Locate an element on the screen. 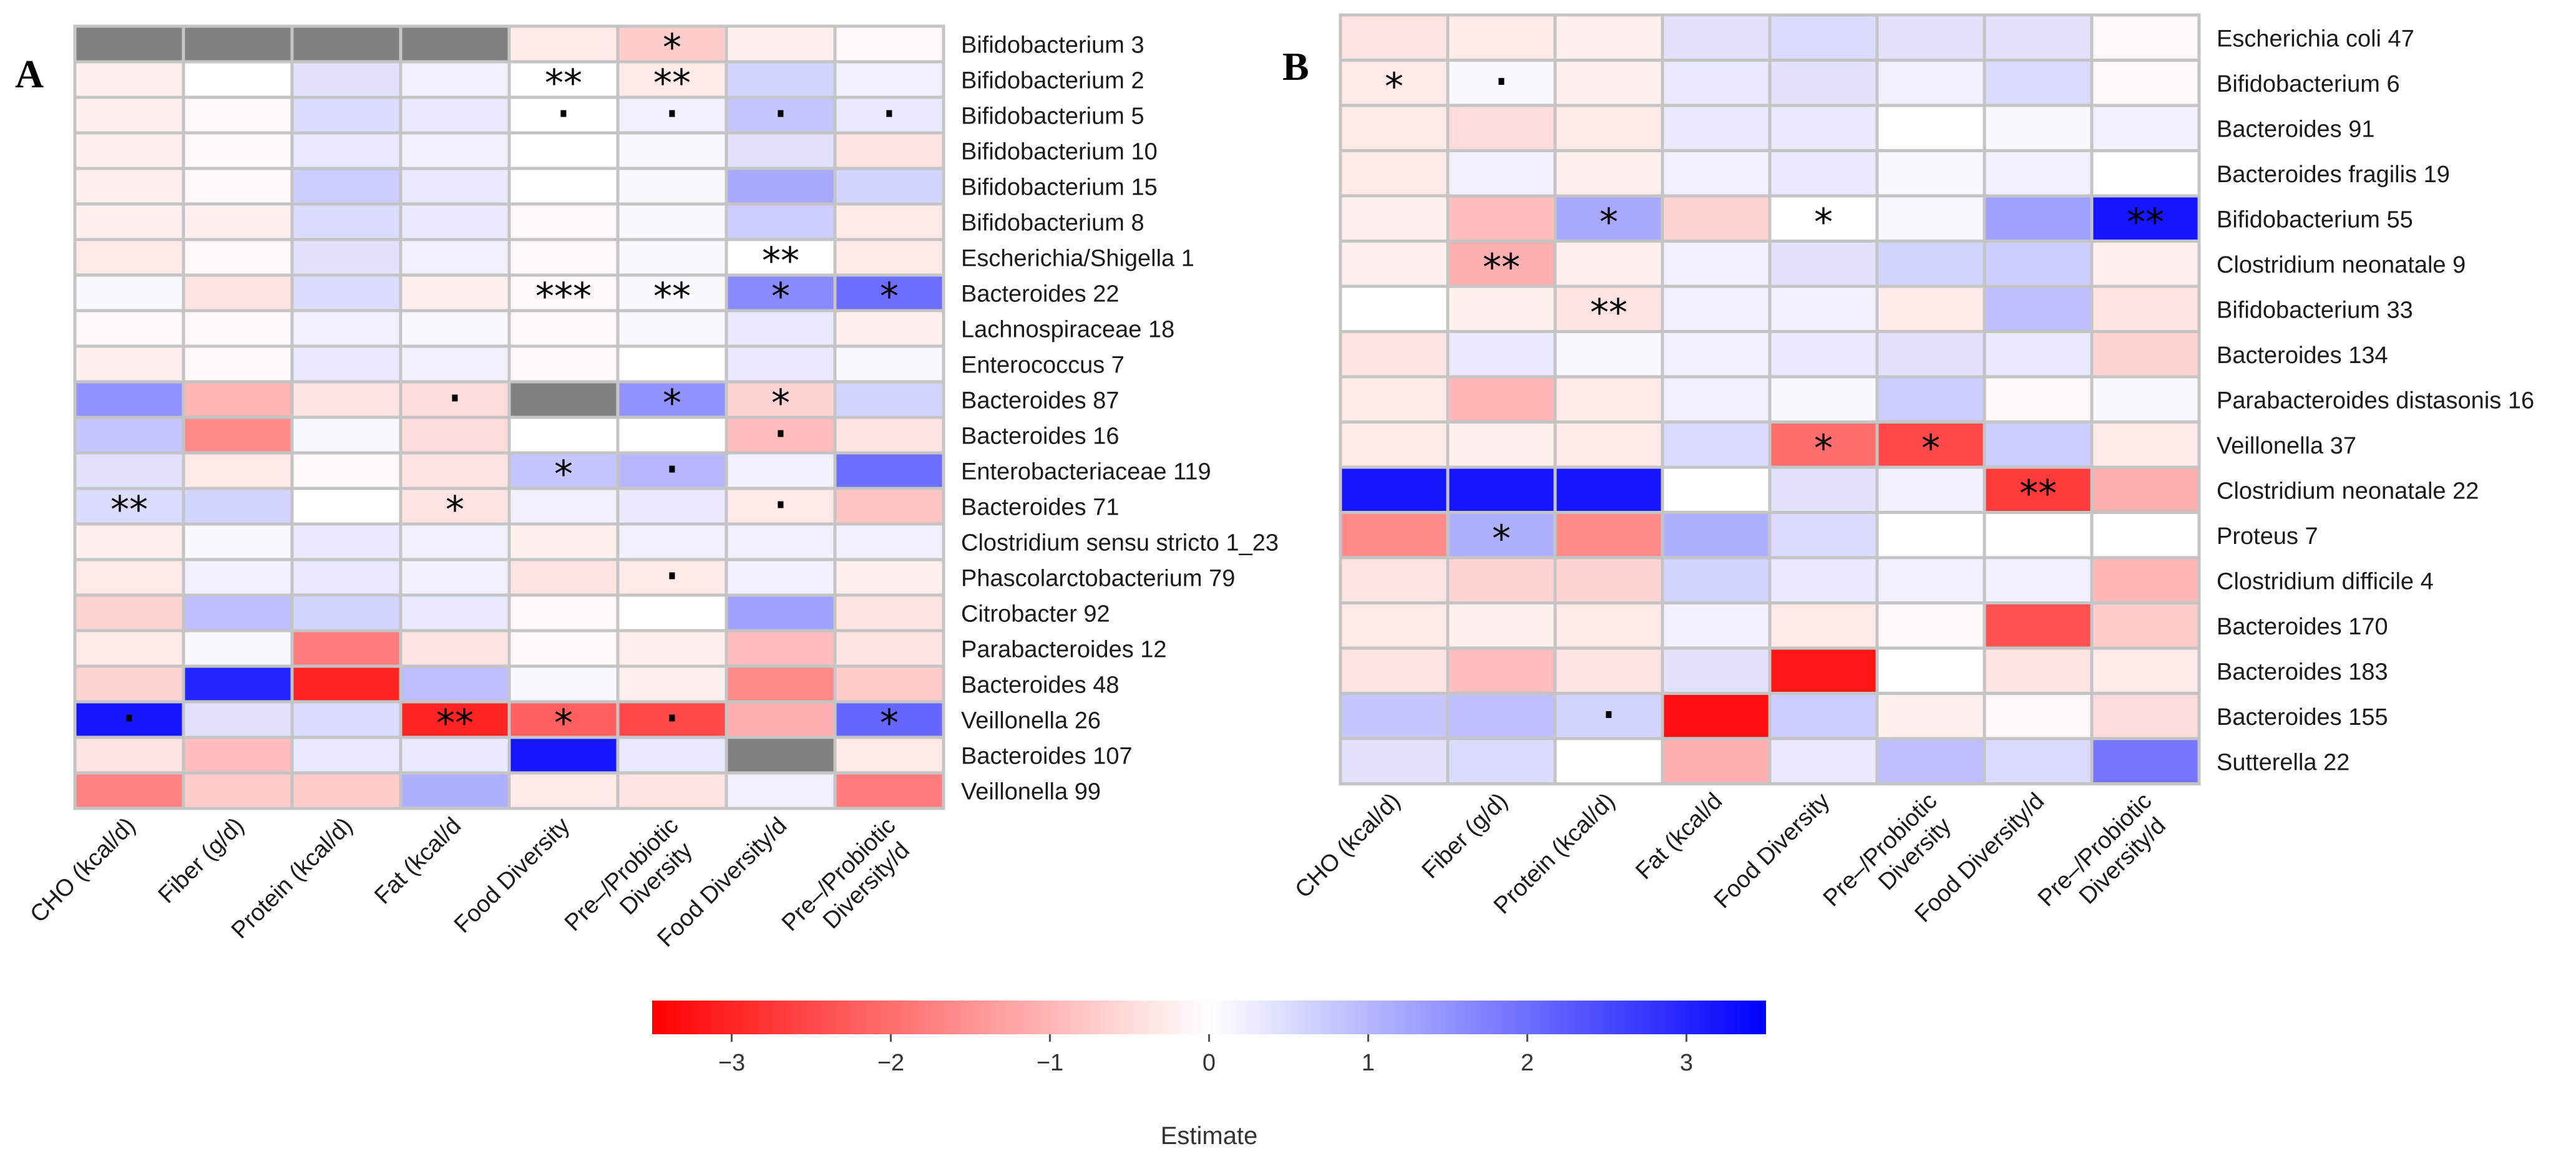 The image size is (2576, 1164). row-label: Clostridium neonatale 9 is located at coordinates (2341, 265).